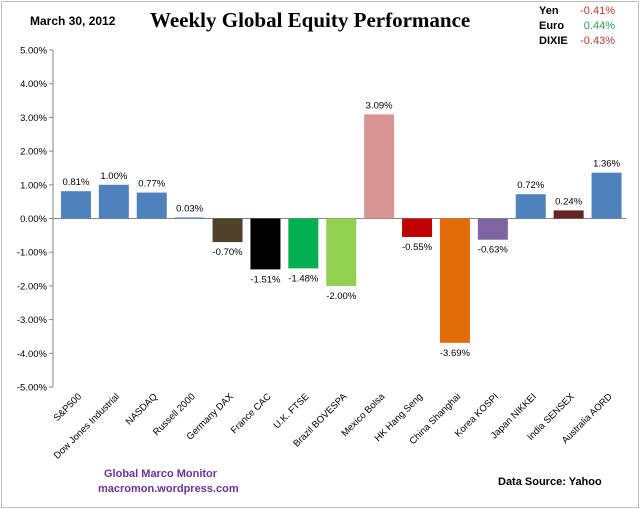 The width and height of the screenshot is (640, 509). Describe the element at coordinates (113, 176) in the screenshot. I see `data-label: 1.00%` at that location.